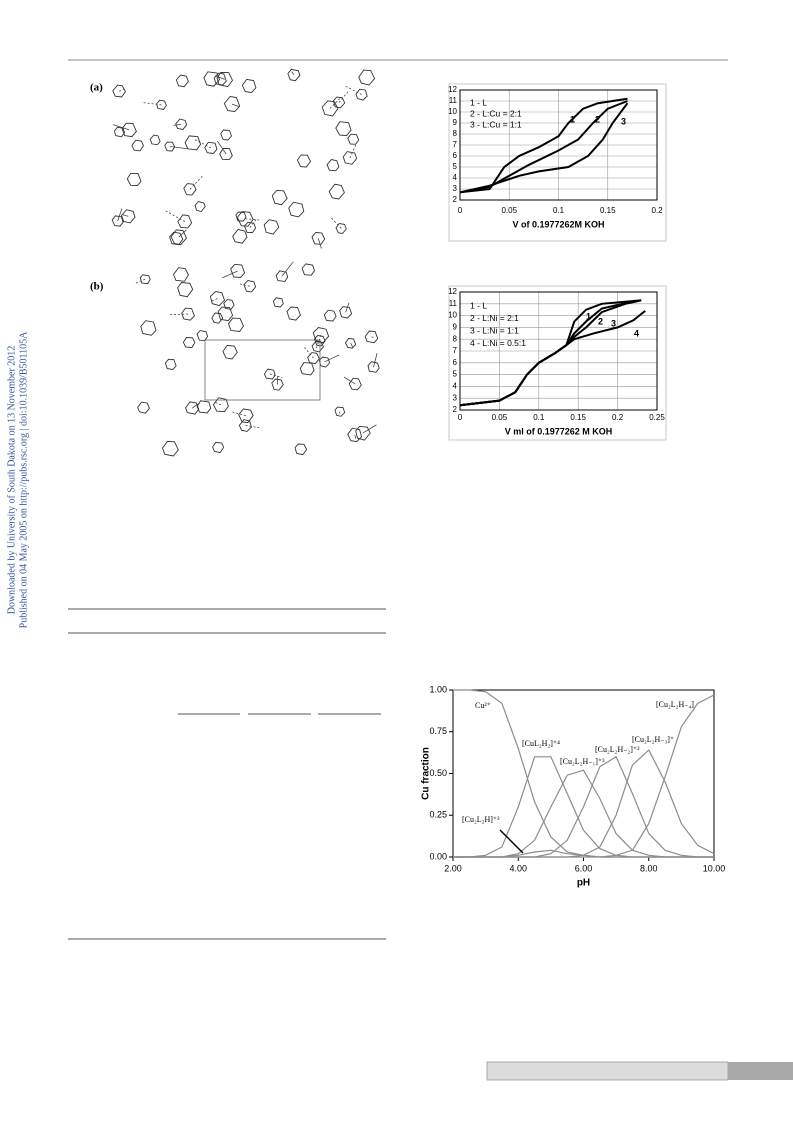  What do you see at coordinates (607, 1071) in the screenshot?
I see `footer-bar` at bounding box center [607, 1071].